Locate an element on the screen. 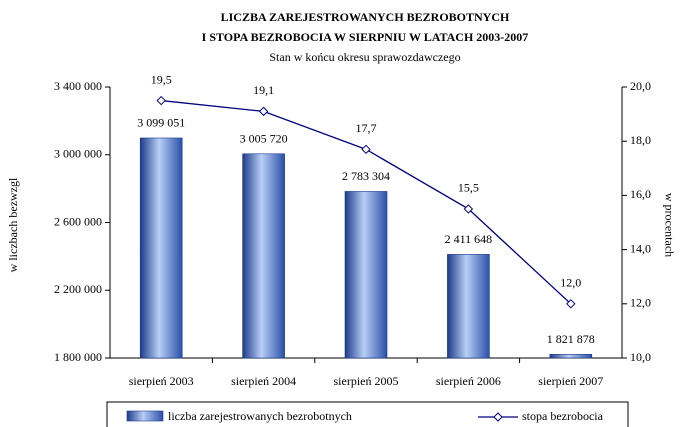 Image resolution: width=680 pixels, height=427 pixels. x-tick-label: sierpień 2003 is located at coordinates (161, 381).